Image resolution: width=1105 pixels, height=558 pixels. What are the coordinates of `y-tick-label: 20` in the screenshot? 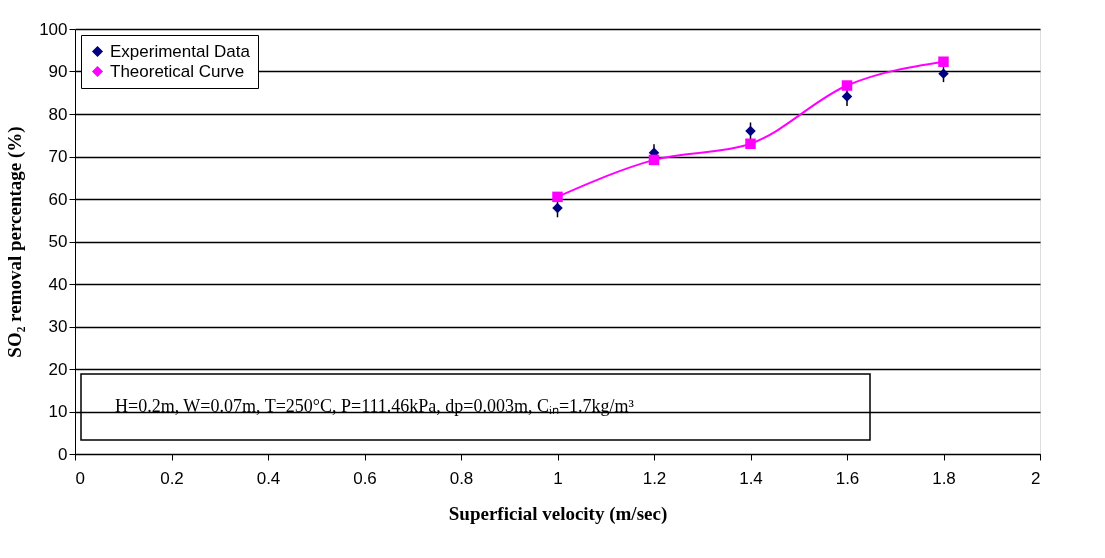 It's located at (58, 369).